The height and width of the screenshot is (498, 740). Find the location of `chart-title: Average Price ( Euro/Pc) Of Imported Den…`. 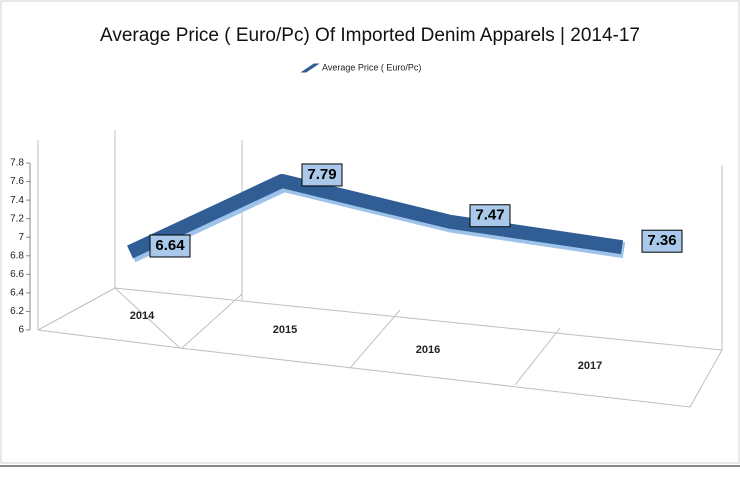

chart-title: Average Price ( Euro/Pc) Of Imported Den… is located at coordinates (370, 35).